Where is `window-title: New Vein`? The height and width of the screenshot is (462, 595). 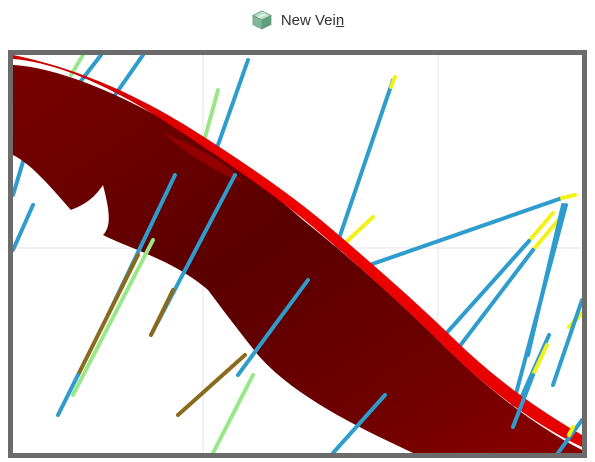
window-title: New Vein is located at coordinates (312, 20).